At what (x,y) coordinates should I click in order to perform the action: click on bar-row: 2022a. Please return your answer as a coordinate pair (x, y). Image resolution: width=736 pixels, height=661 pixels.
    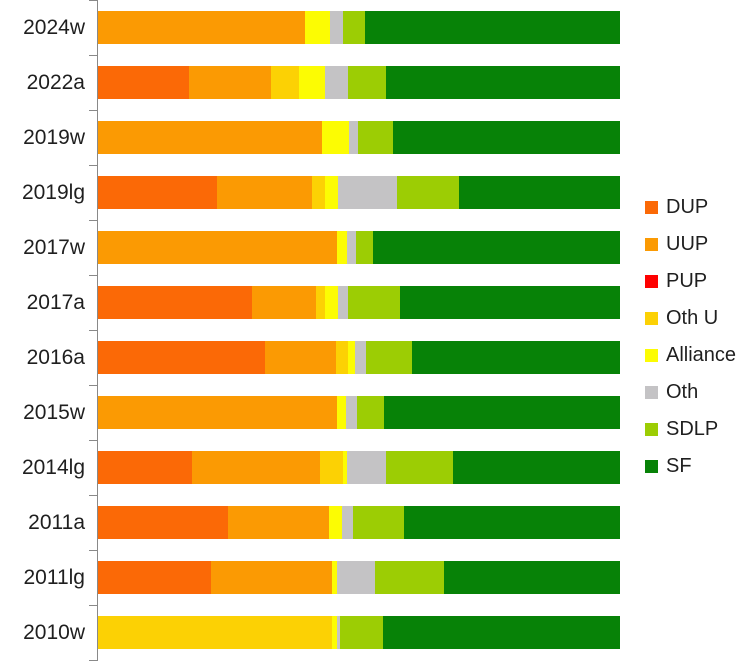
    Looking at the image, I should click on (368, 82).